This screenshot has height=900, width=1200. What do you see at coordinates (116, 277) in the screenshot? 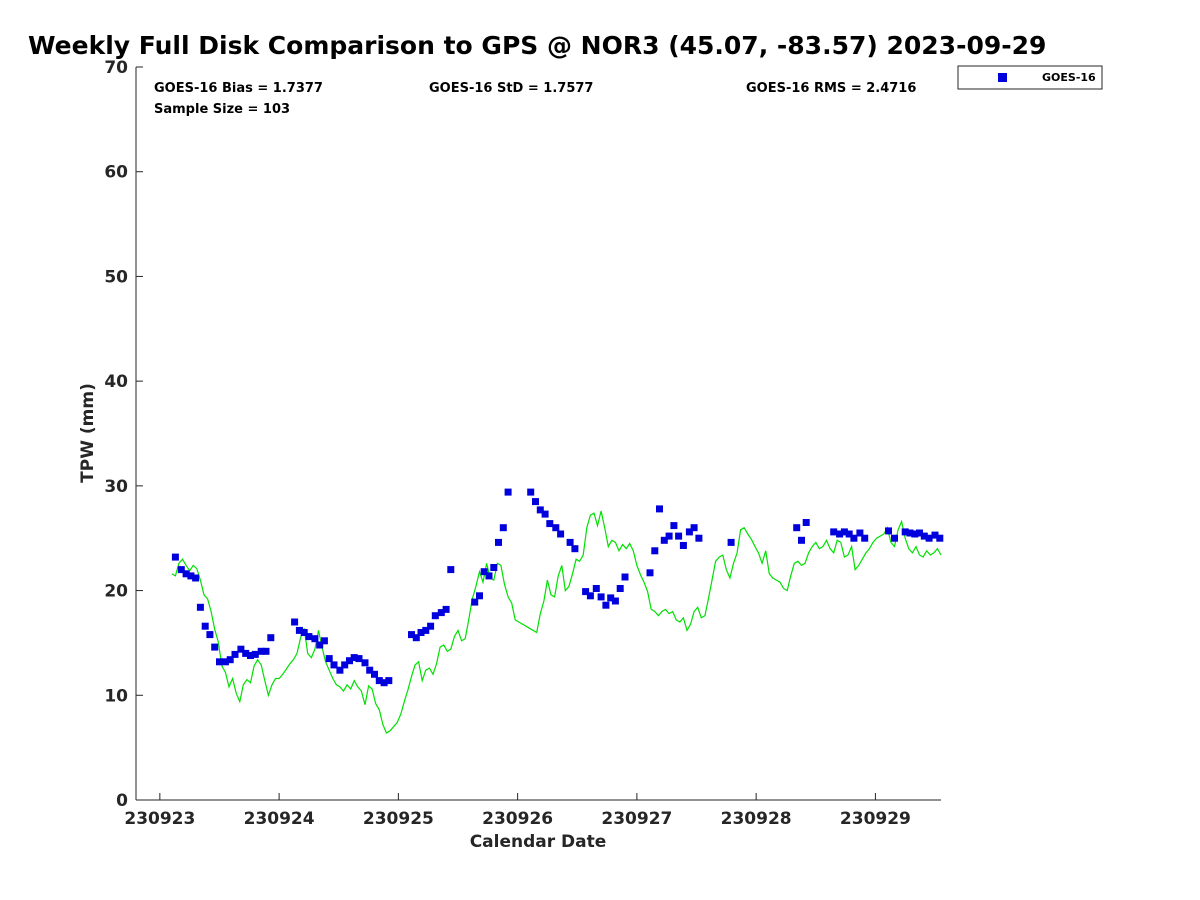
I see `y-tick-label: 50` at bounding box center [116, 277].